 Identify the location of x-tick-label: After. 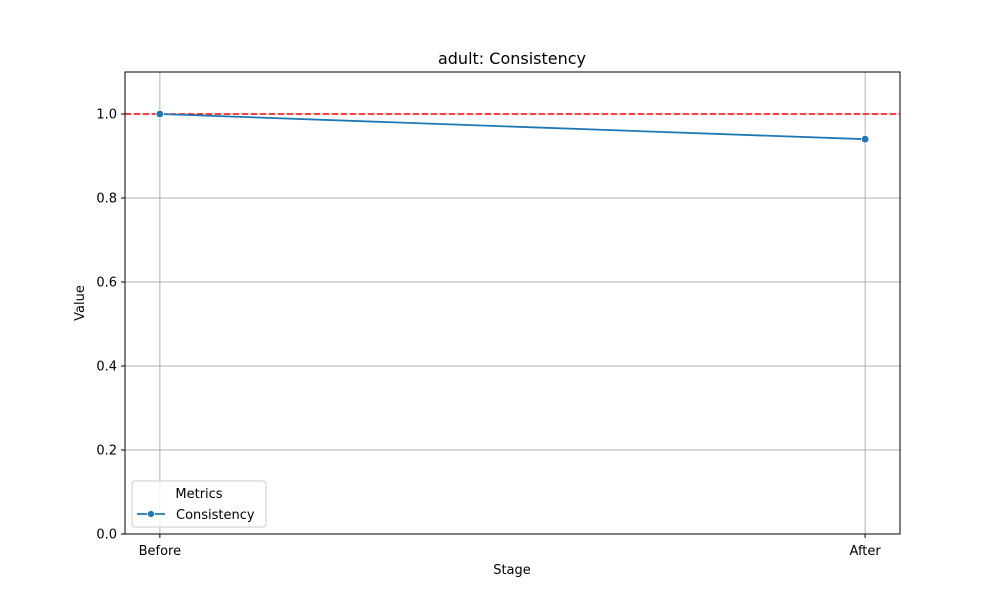
(866, 551).